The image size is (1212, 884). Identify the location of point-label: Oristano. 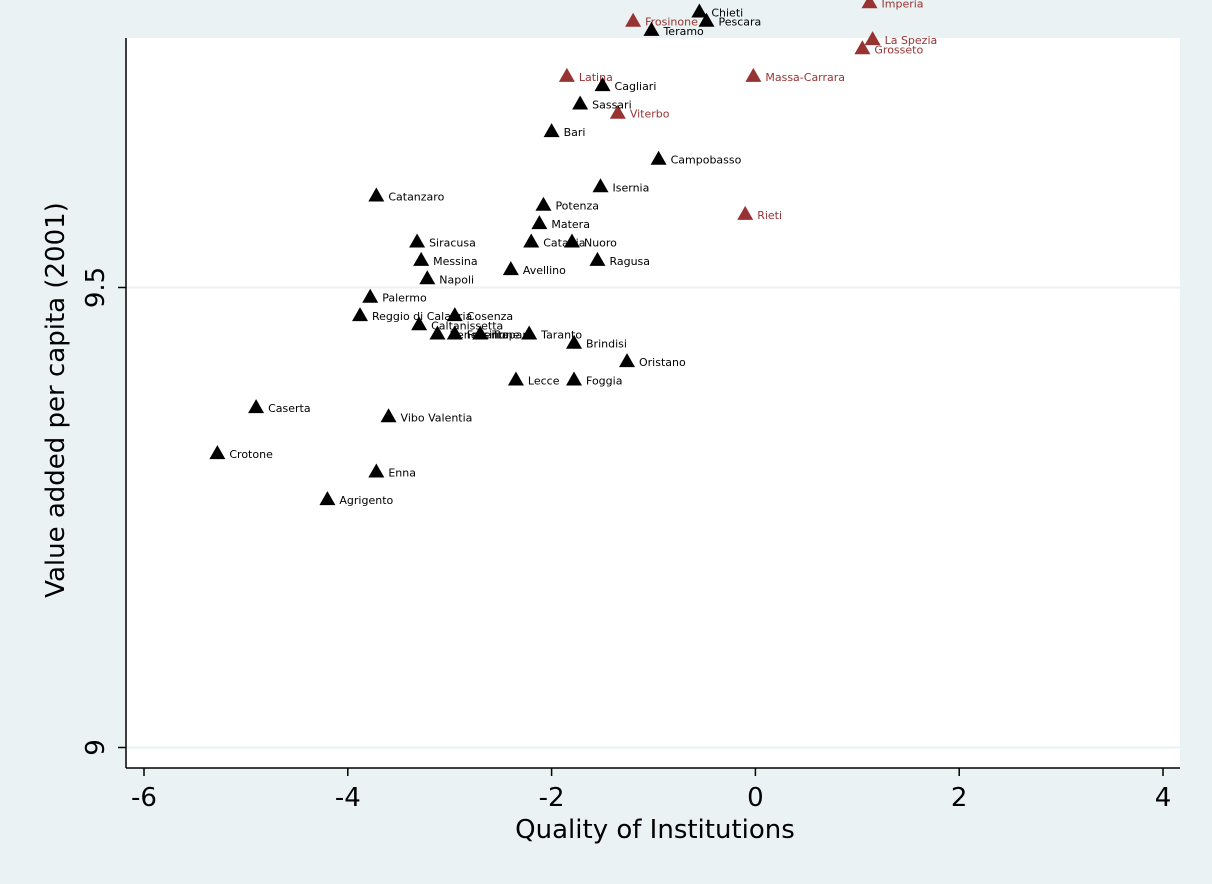
(662, 362).